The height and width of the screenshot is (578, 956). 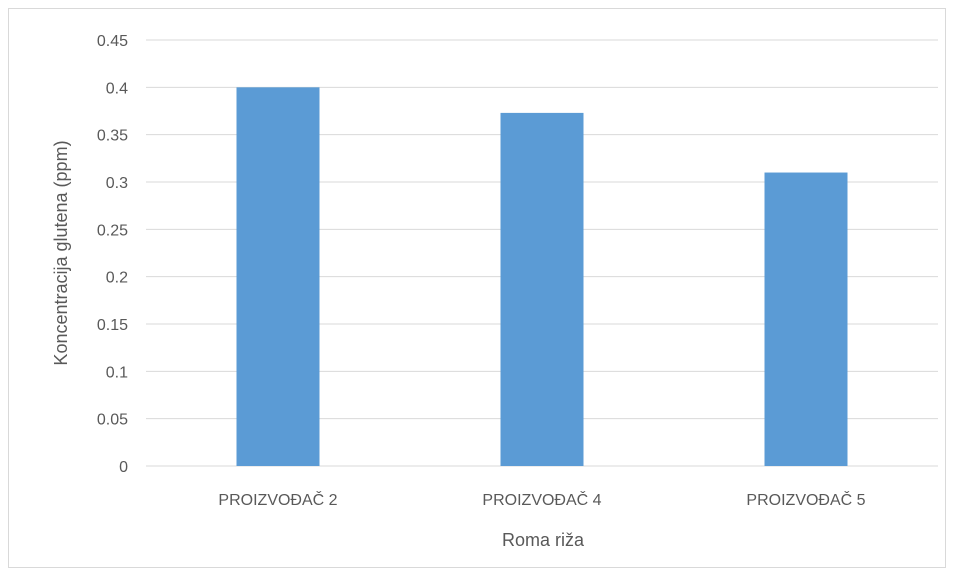 I want to click on x-tick-labels: PROIZVOĐAČ 2 PROIZVOĐAČ 4 PROIZVOĐAČ 5, so click(x=541, y=499).